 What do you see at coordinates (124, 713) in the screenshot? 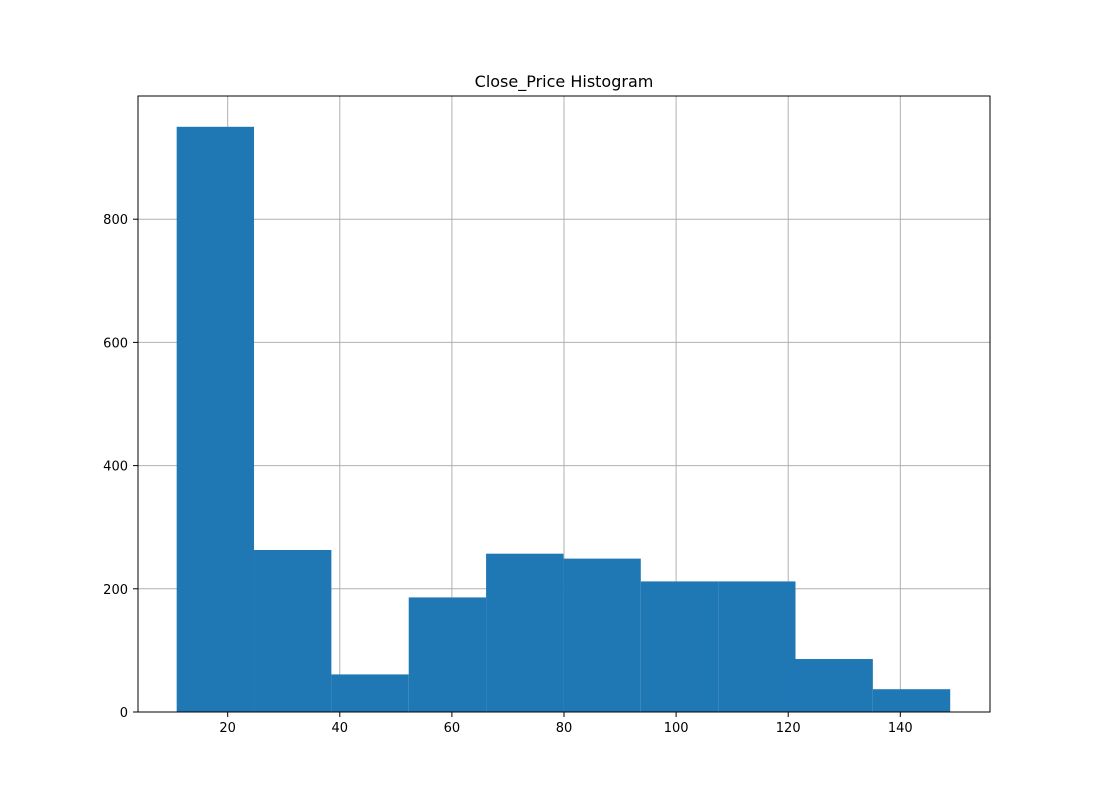
I see `y-tick-label-0: 0` at bounding box center [124, 713].